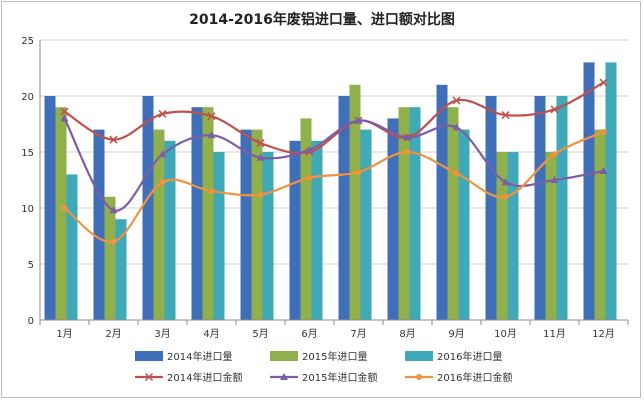  Describe the element at coordinates (469, 356) in the screenshot. I see `legend-label: 2016年进口量` at that location.